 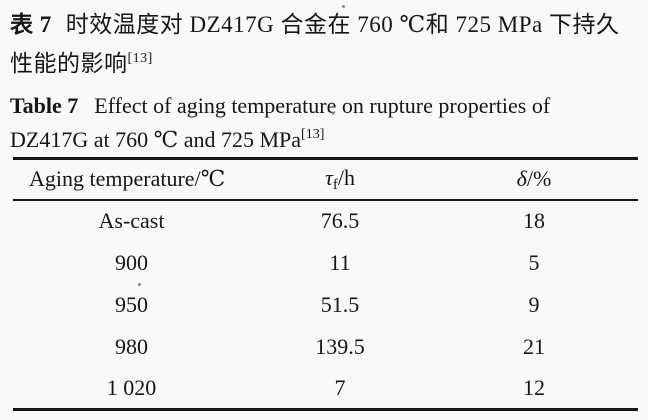 What do you see at coordinates (521, 179) in the screenshot?
I see `delta-symbol: δ` at bounding box center [521, 179].